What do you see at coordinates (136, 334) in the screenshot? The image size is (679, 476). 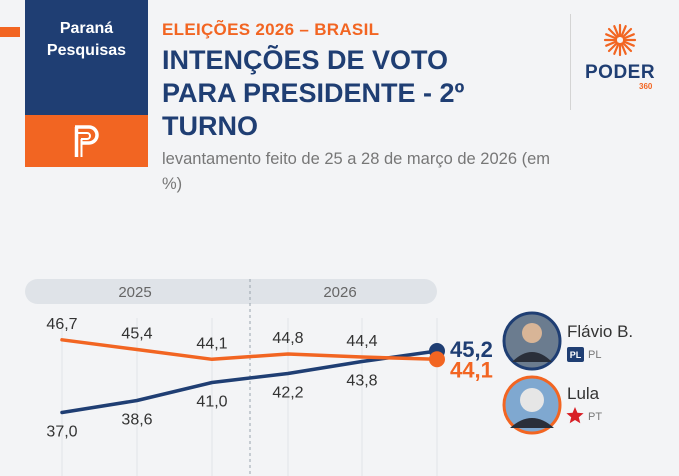 I see `data-label: 45,4` at bounding box center [136, 334].